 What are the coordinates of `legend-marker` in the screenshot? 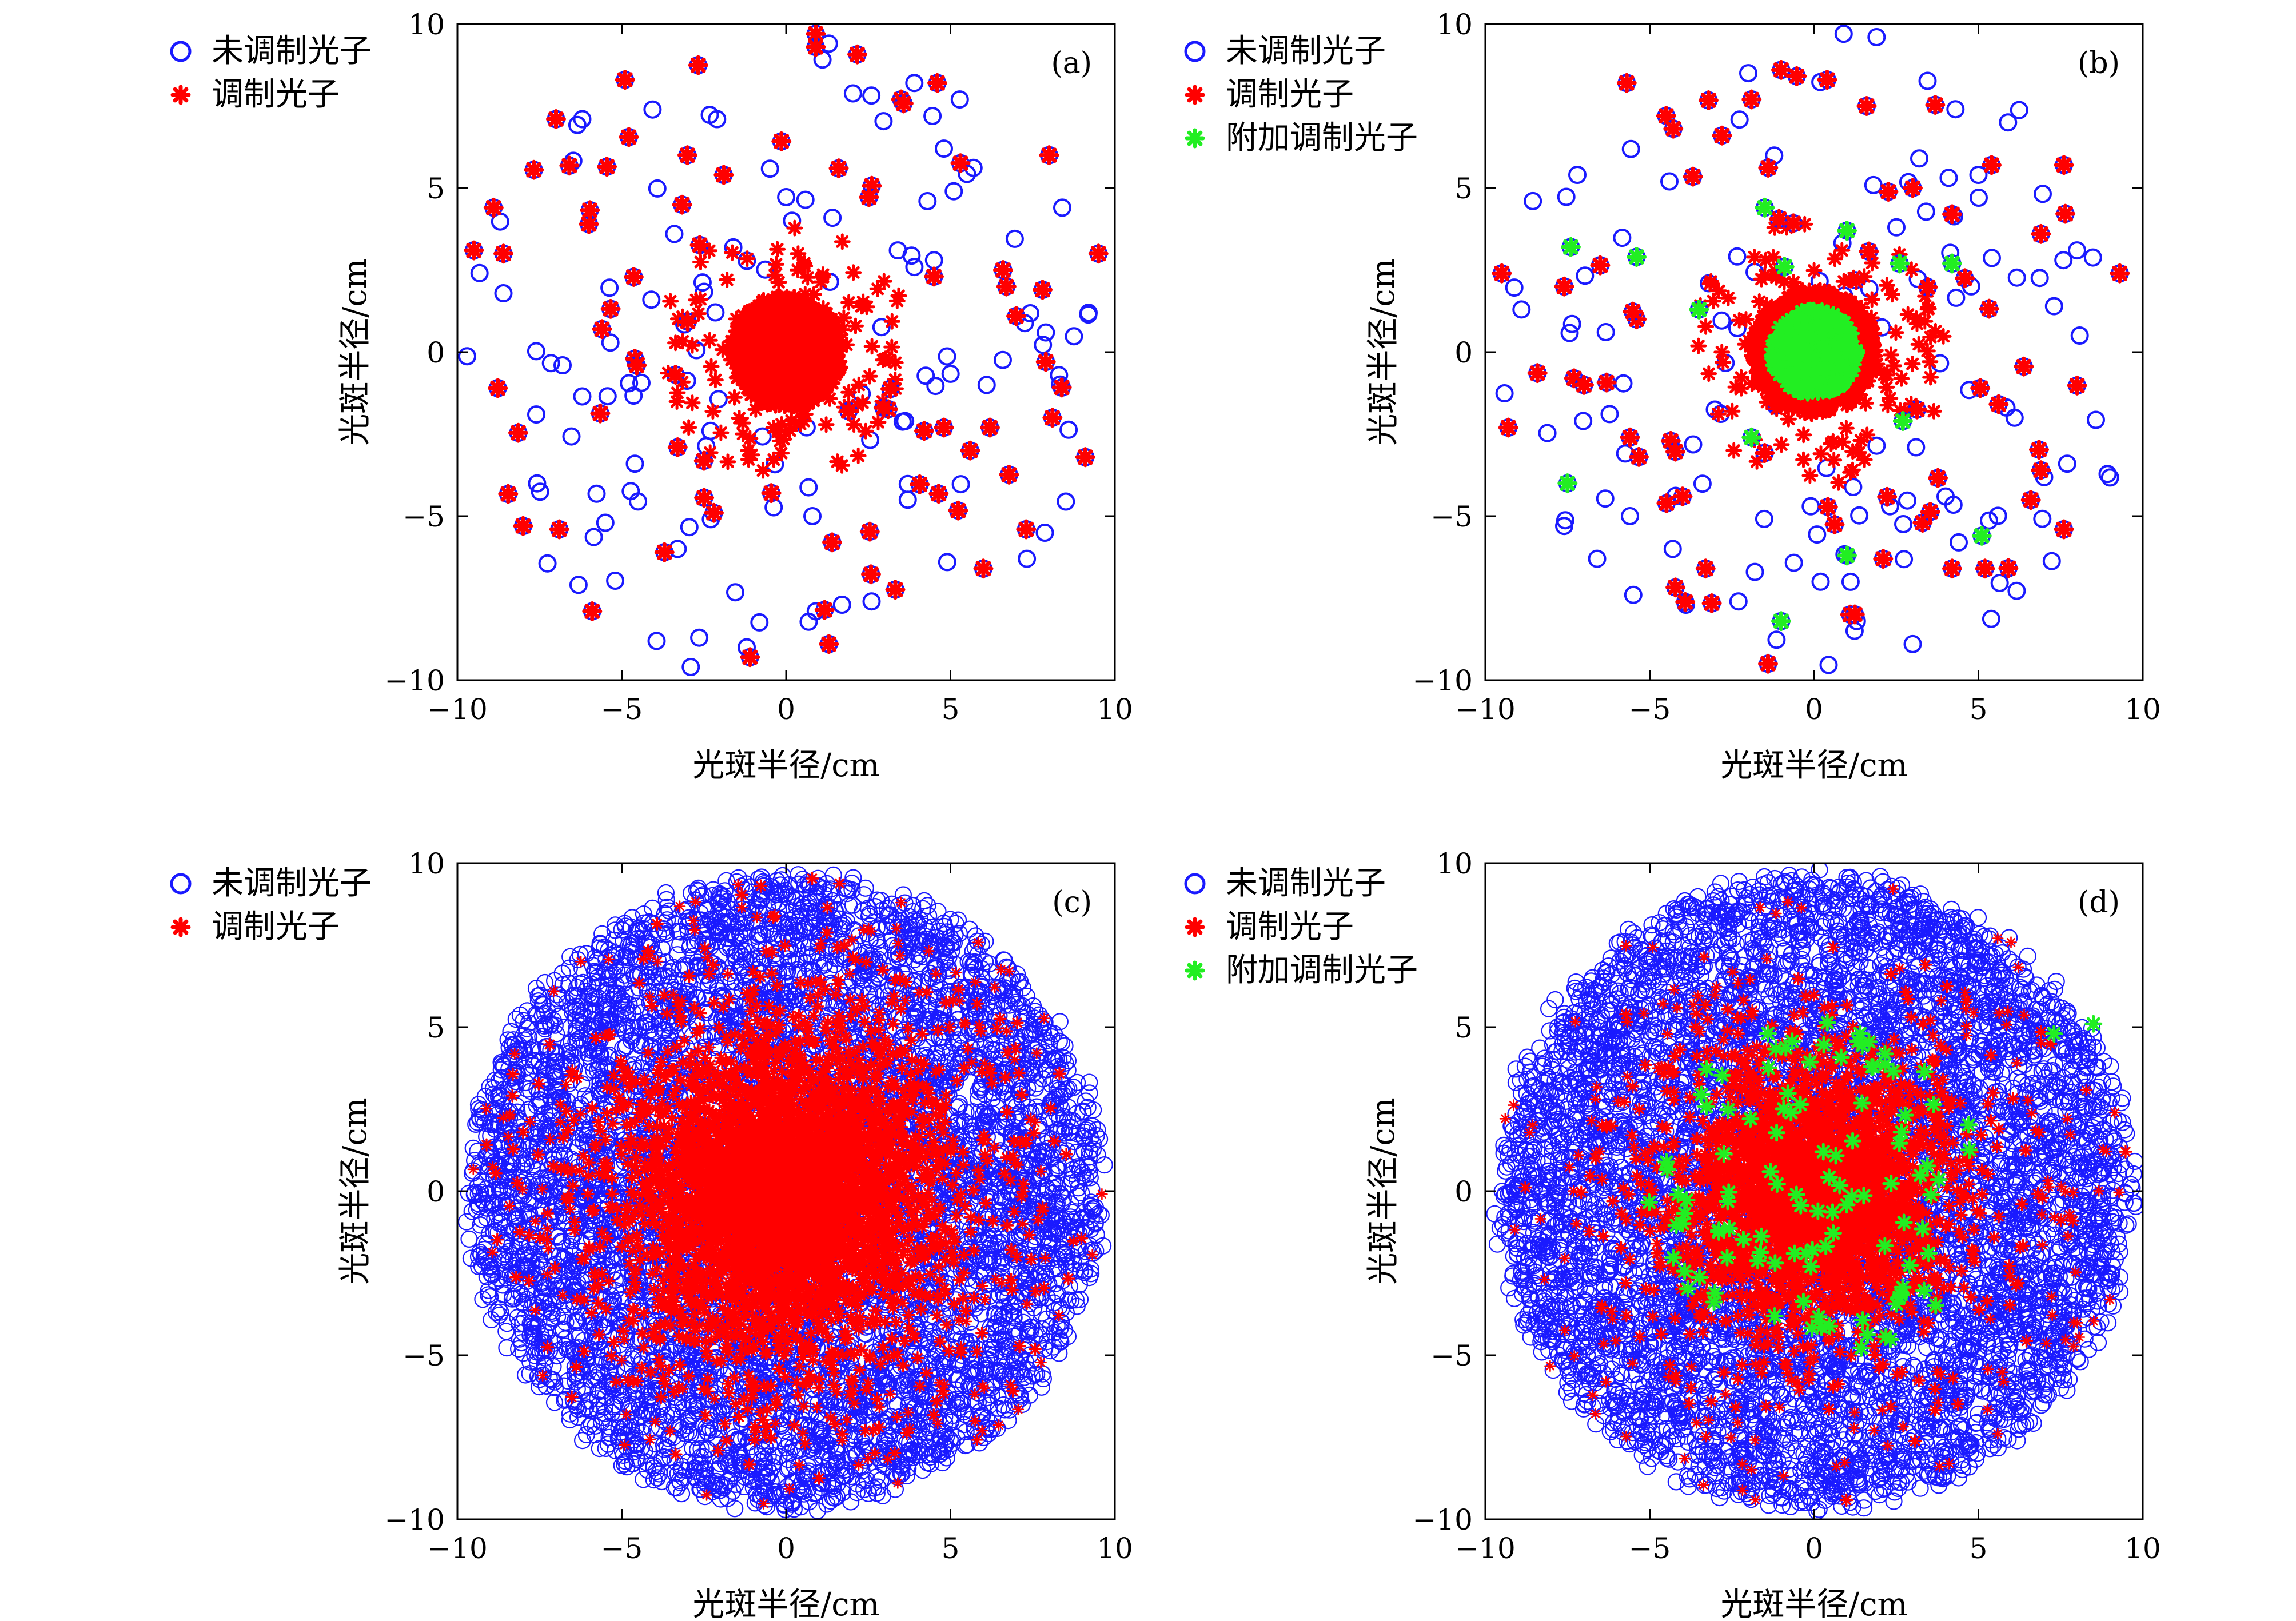 It's located at (181, 95).